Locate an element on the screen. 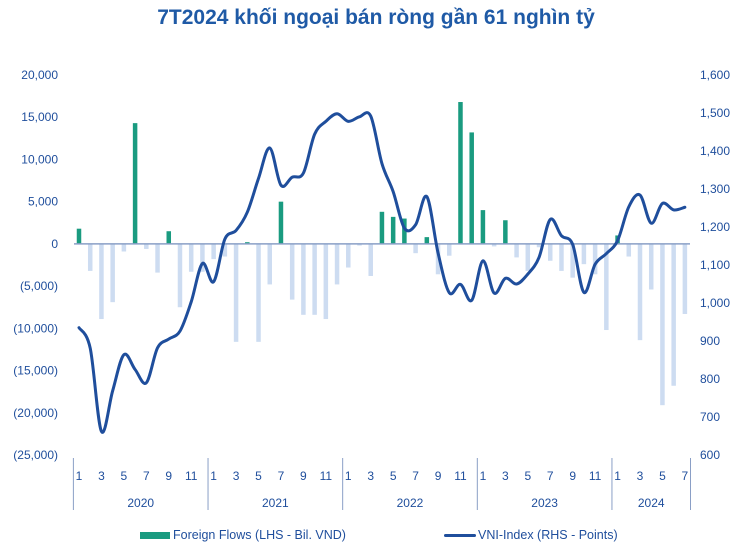 The height and width of the screenshot is (560, 752). left-axis-tick-label: 10,000 is located at coordinates (39, 159).